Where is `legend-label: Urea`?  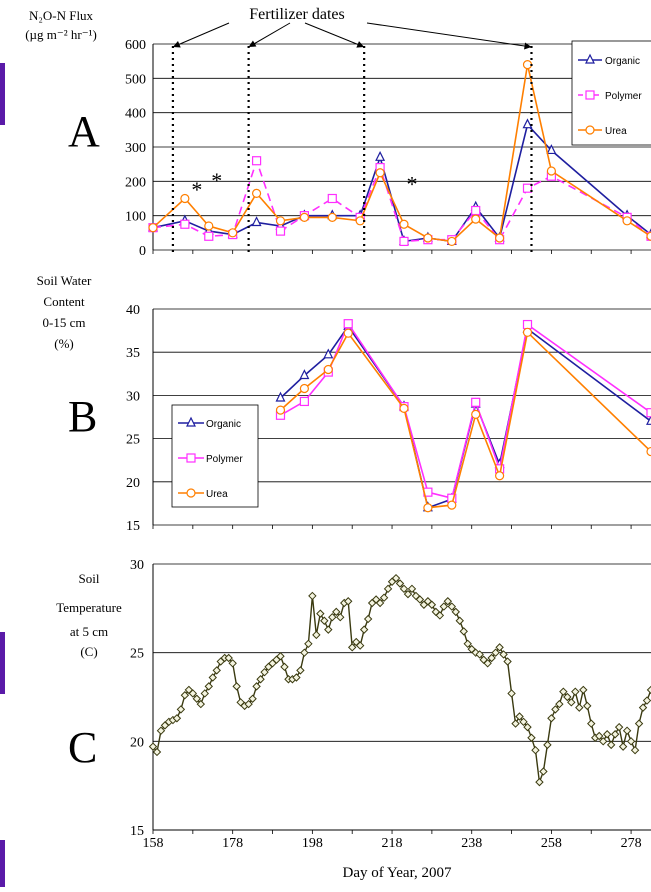
legend-label: Urea is located at coordinates (217, 494).